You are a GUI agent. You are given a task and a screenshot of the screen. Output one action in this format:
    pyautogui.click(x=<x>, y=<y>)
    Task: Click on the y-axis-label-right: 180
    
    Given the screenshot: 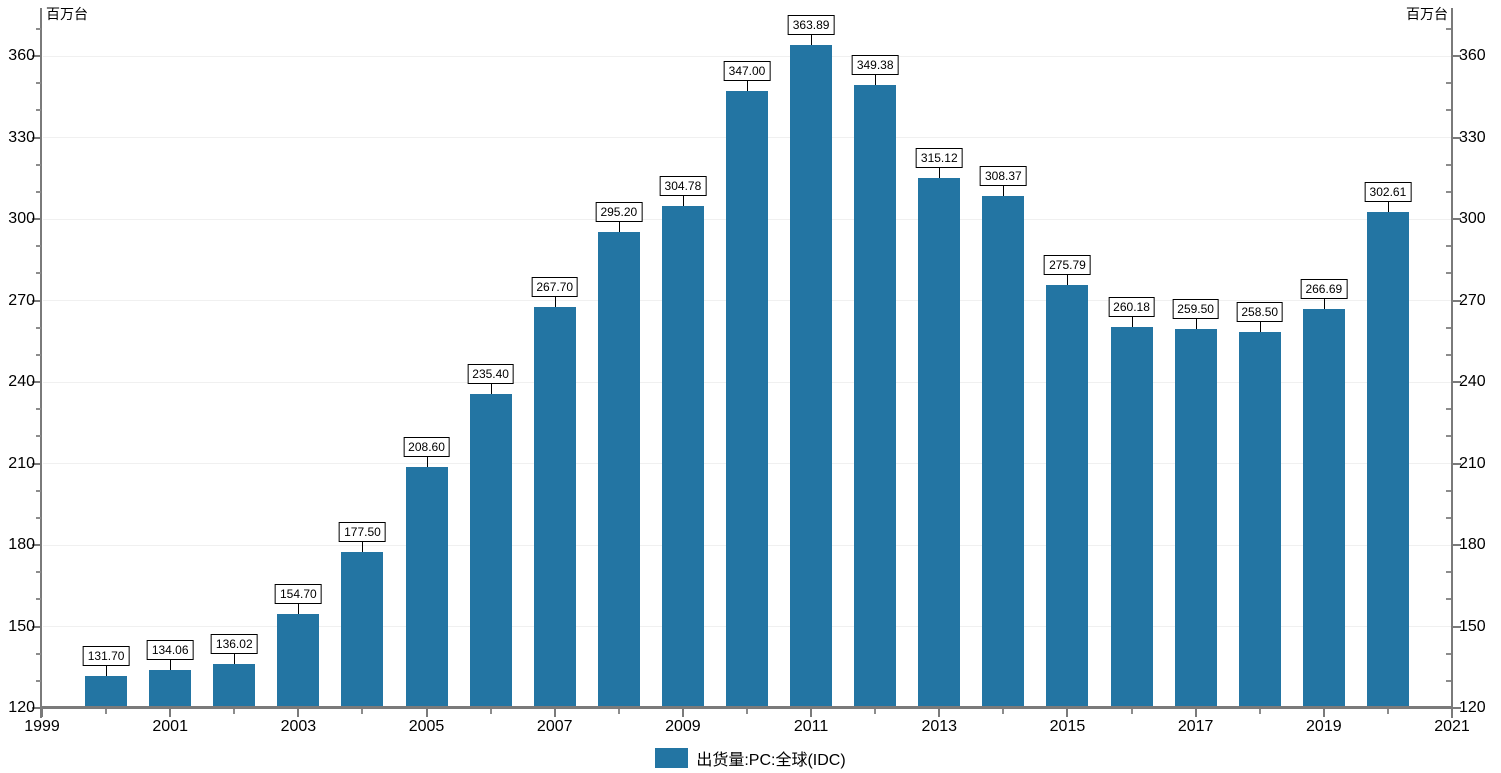 What is the action you would take?
    pyautogui.click(x=1472, y=544)
    